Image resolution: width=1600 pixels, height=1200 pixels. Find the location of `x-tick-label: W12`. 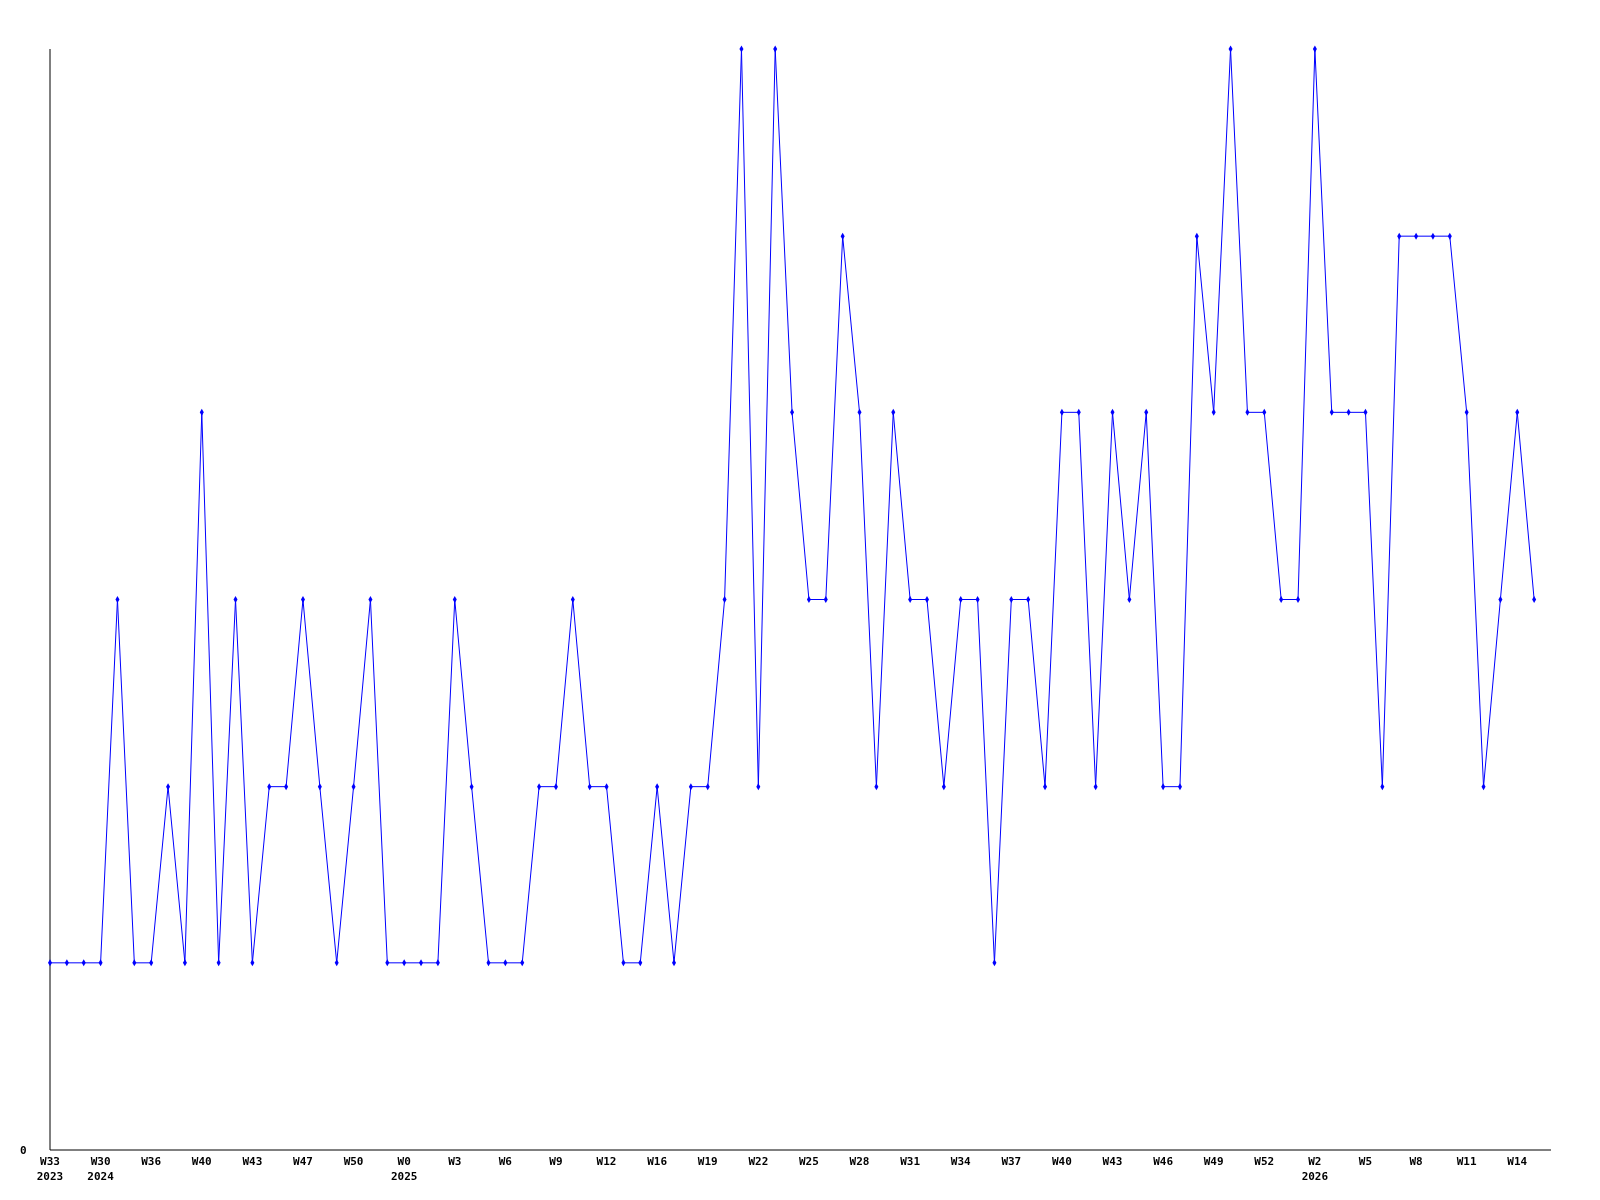

x-tick-label: W12 is located at coordinates (606, 1161).